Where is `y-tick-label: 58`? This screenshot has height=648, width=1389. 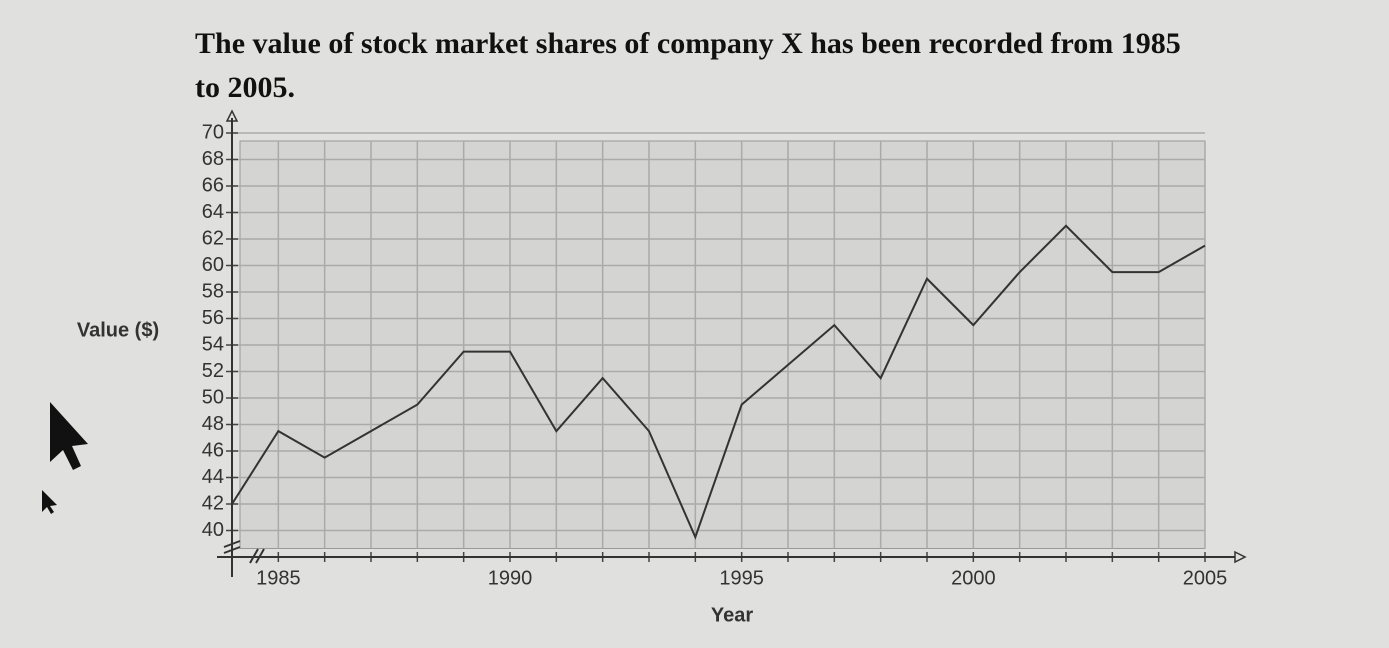
y-tick-label: 58 is located at coordinates (213, 291).